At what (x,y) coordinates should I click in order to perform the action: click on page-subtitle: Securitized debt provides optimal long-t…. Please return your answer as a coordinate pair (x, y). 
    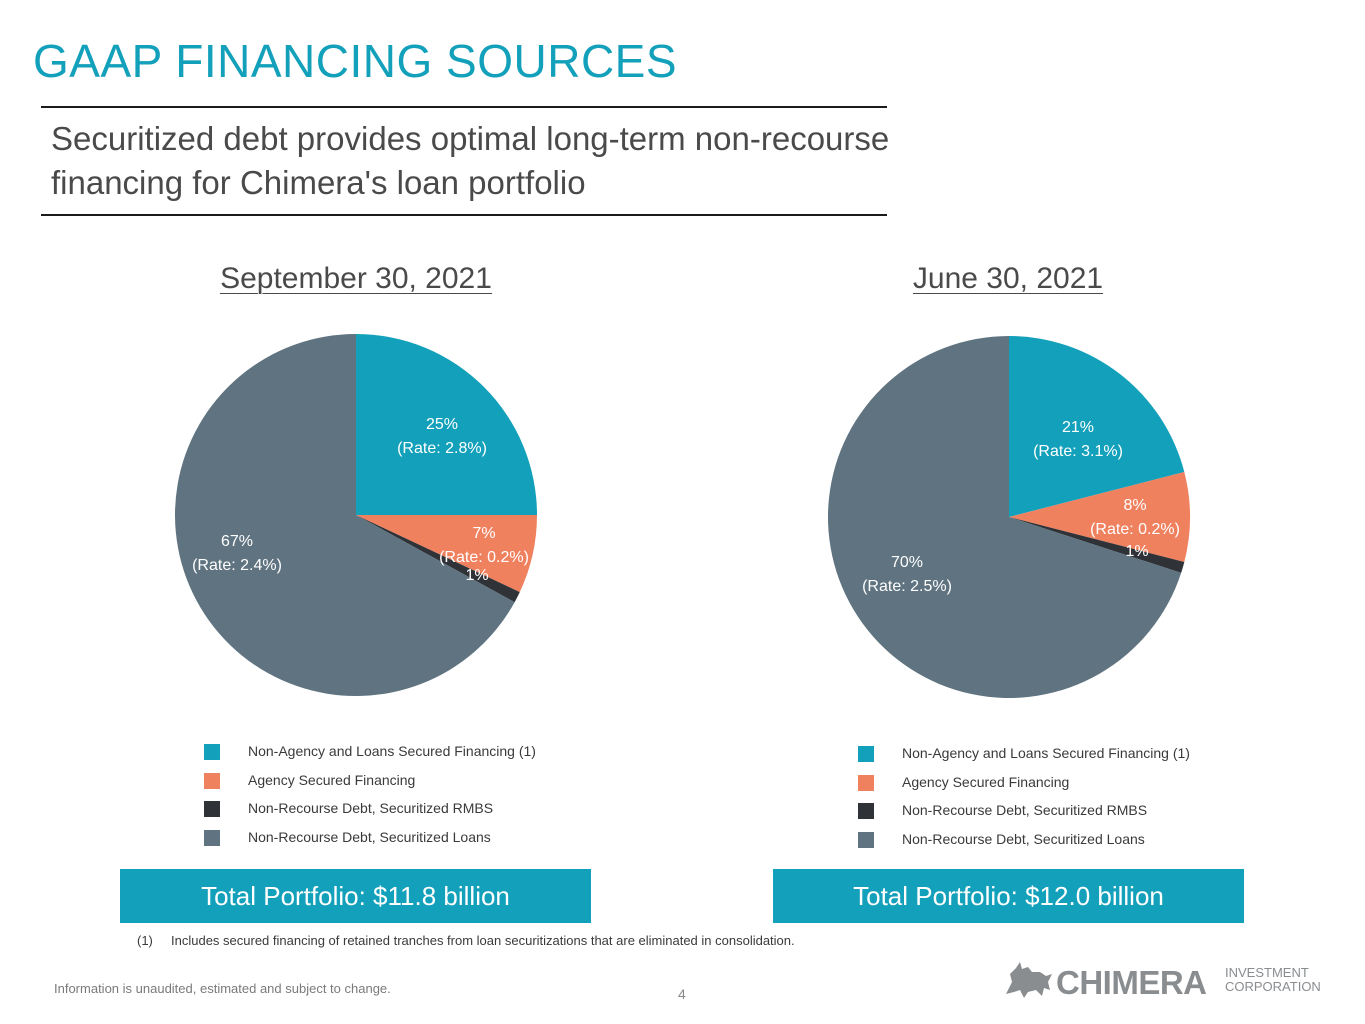
    Looking at the image, I should click on (501, 161).